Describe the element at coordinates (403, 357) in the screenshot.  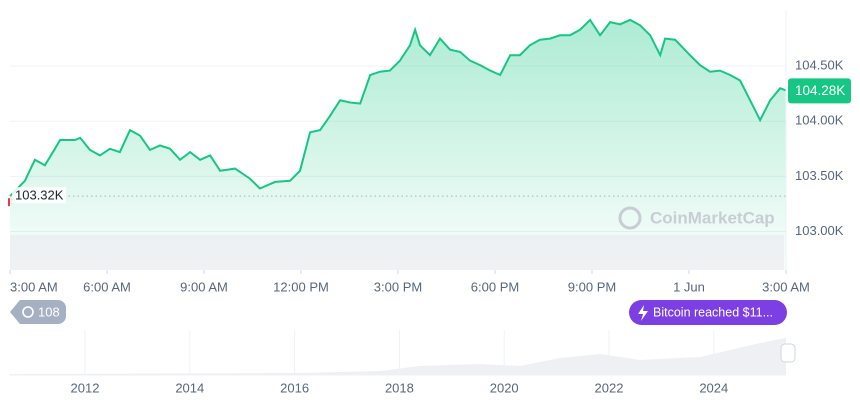
I see `navigator` at that location.